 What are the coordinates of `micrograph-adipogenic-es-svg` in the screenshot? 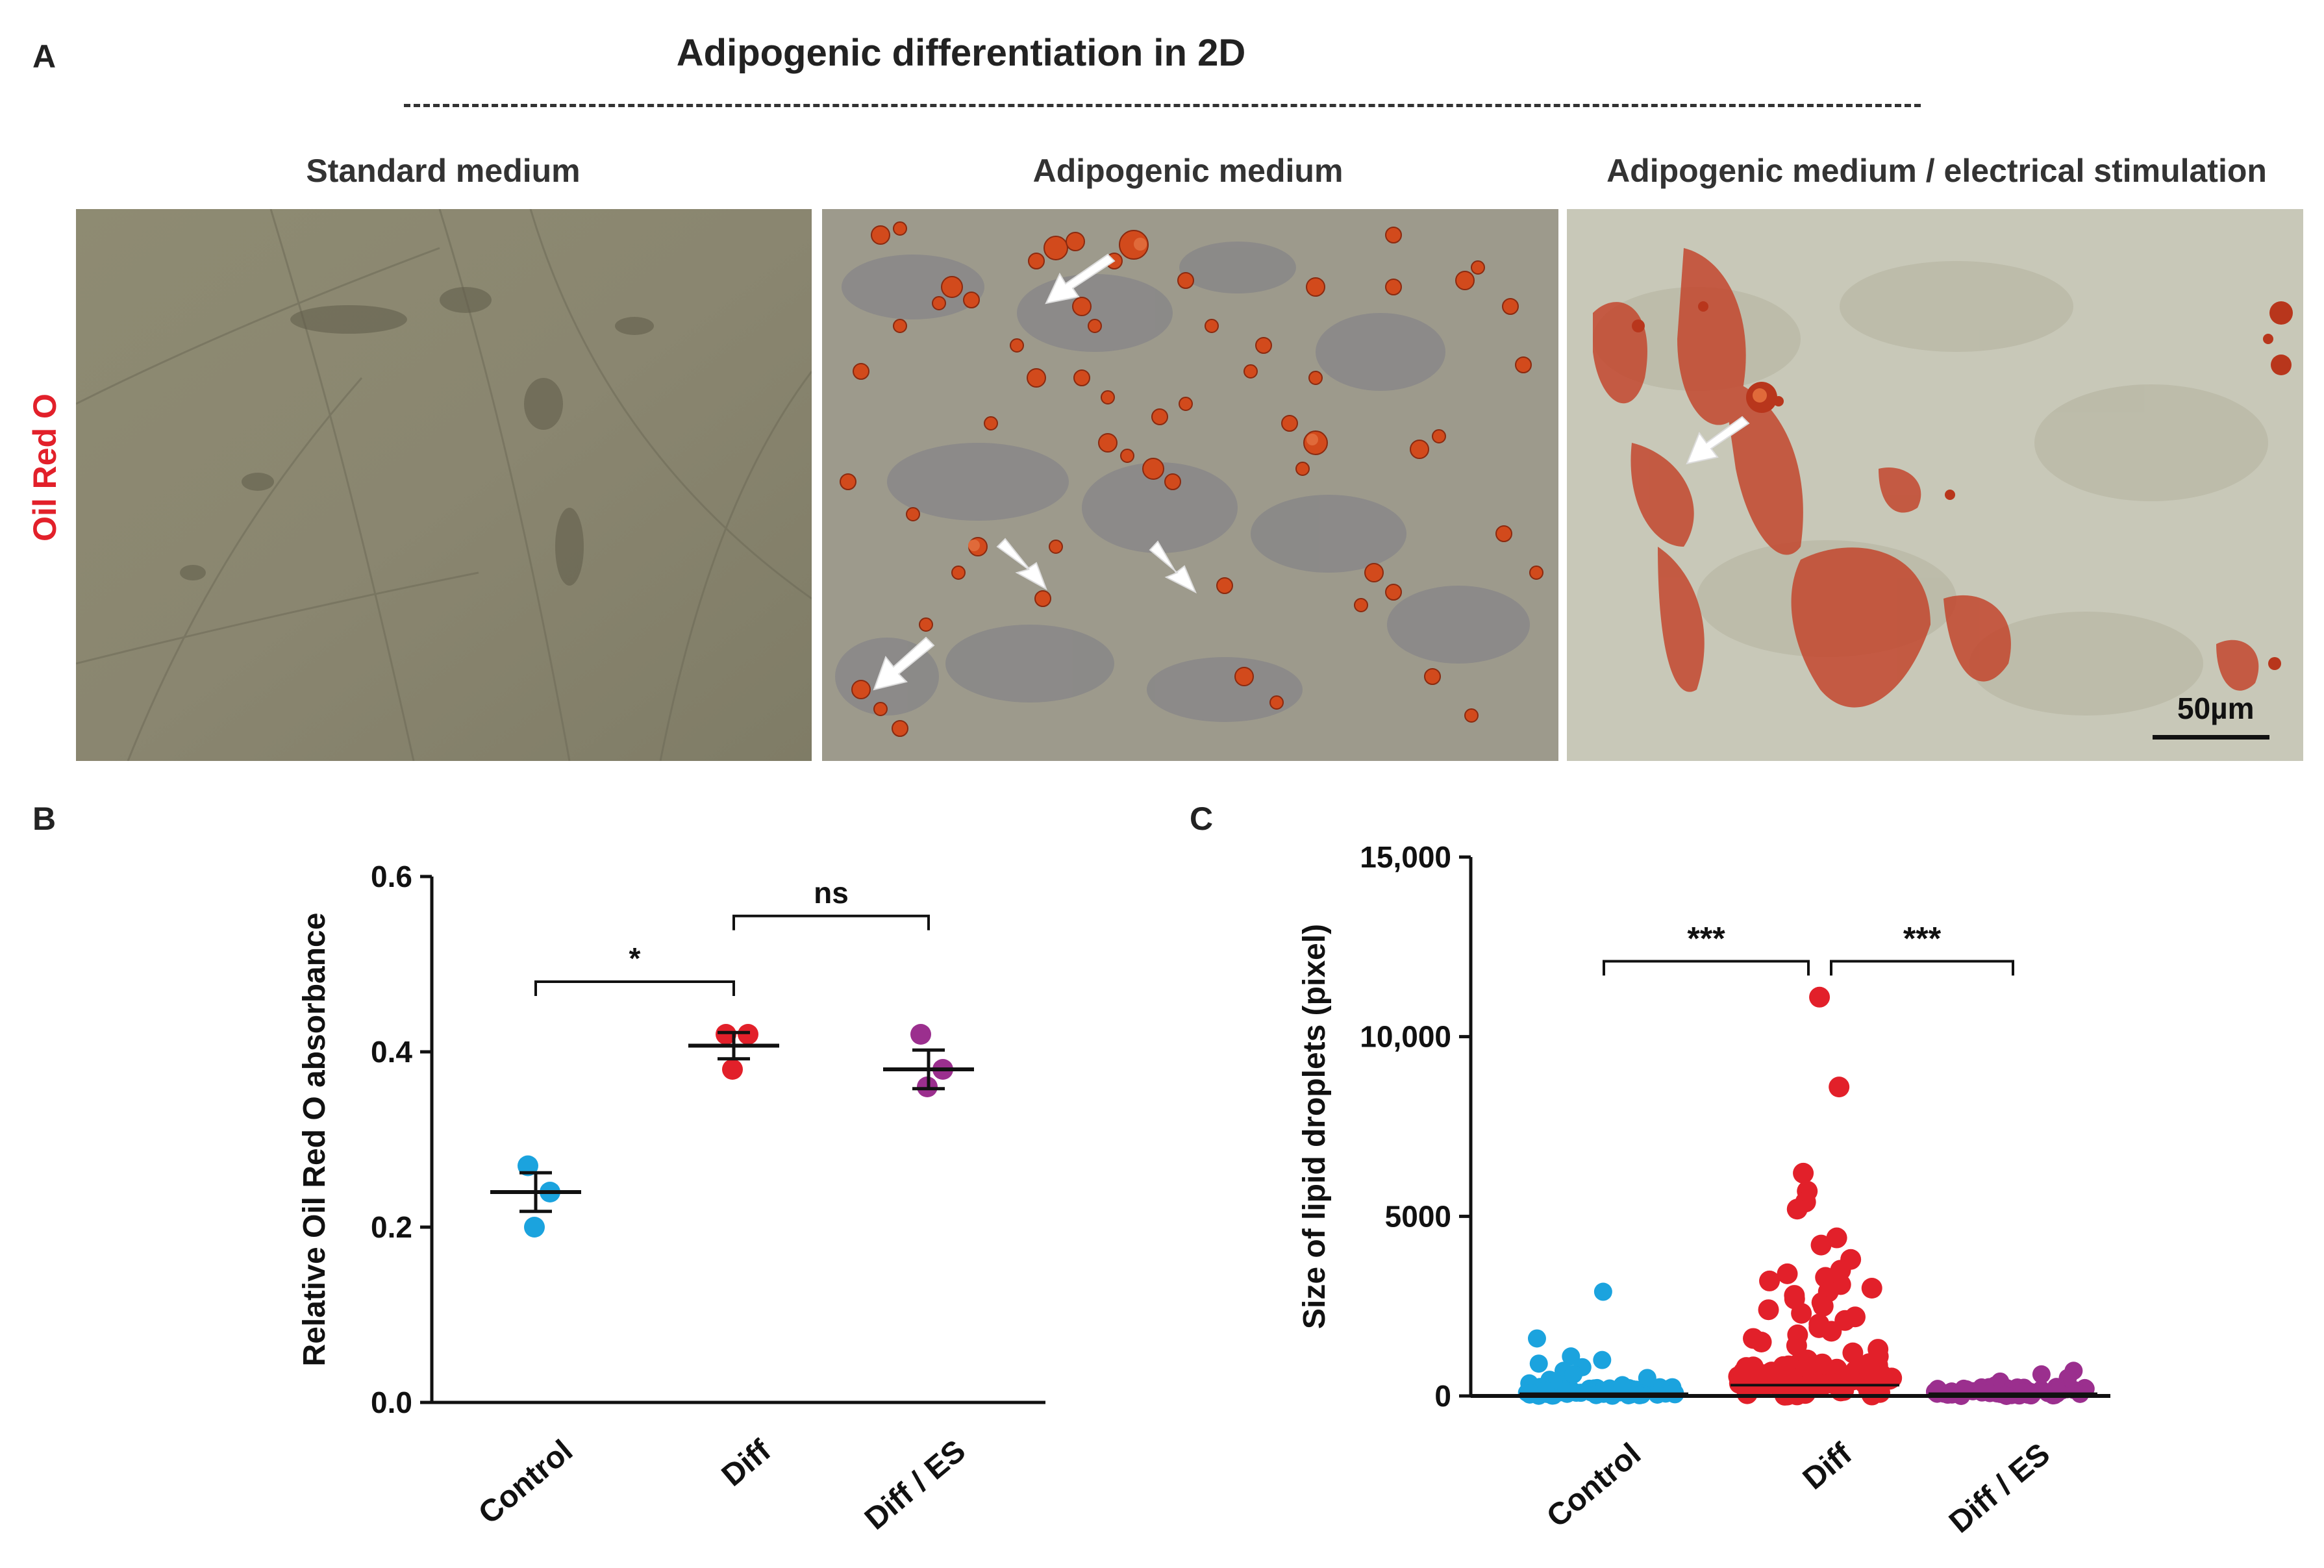 It's located at (1935, 485).